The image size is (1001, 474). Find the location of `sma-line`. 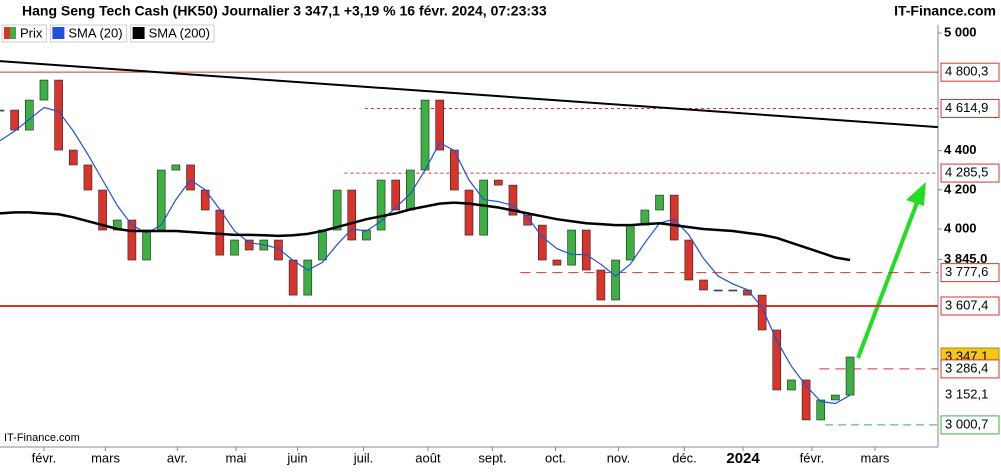

sma-line is located at coordinates (425, 231).